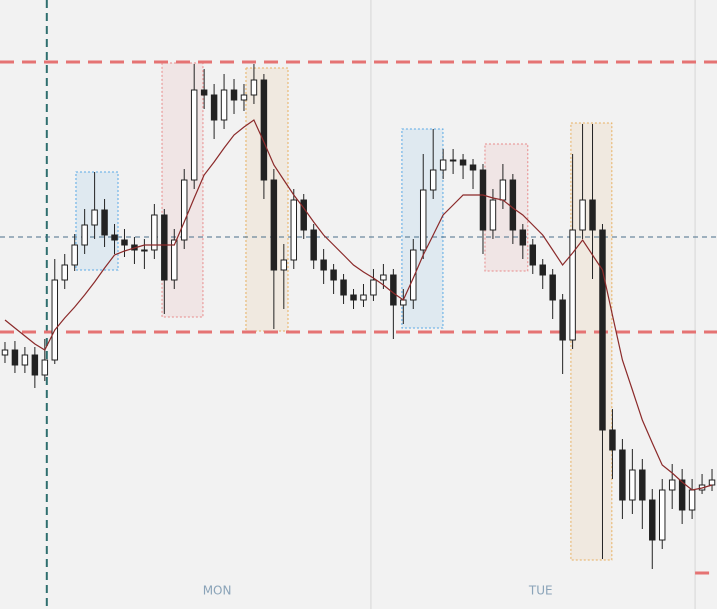 This screenshot has height=609, width=717. I want to click on x-tick-label: TUE, so click(540, 591).